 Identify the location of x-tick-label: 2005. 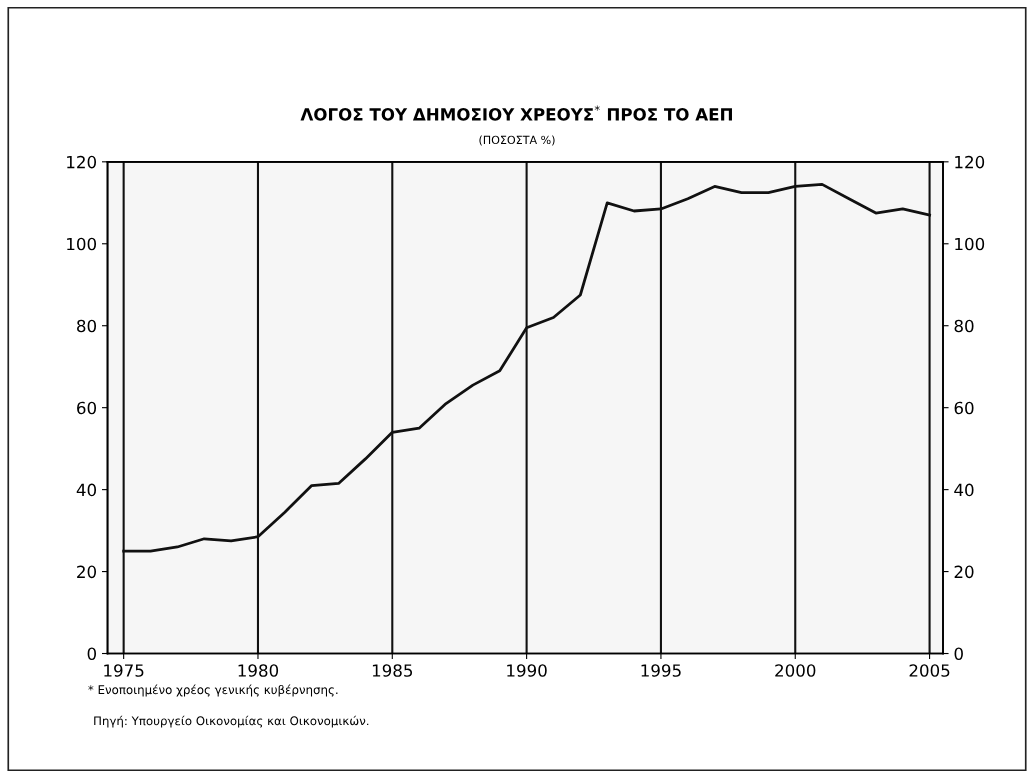
(929, 670).